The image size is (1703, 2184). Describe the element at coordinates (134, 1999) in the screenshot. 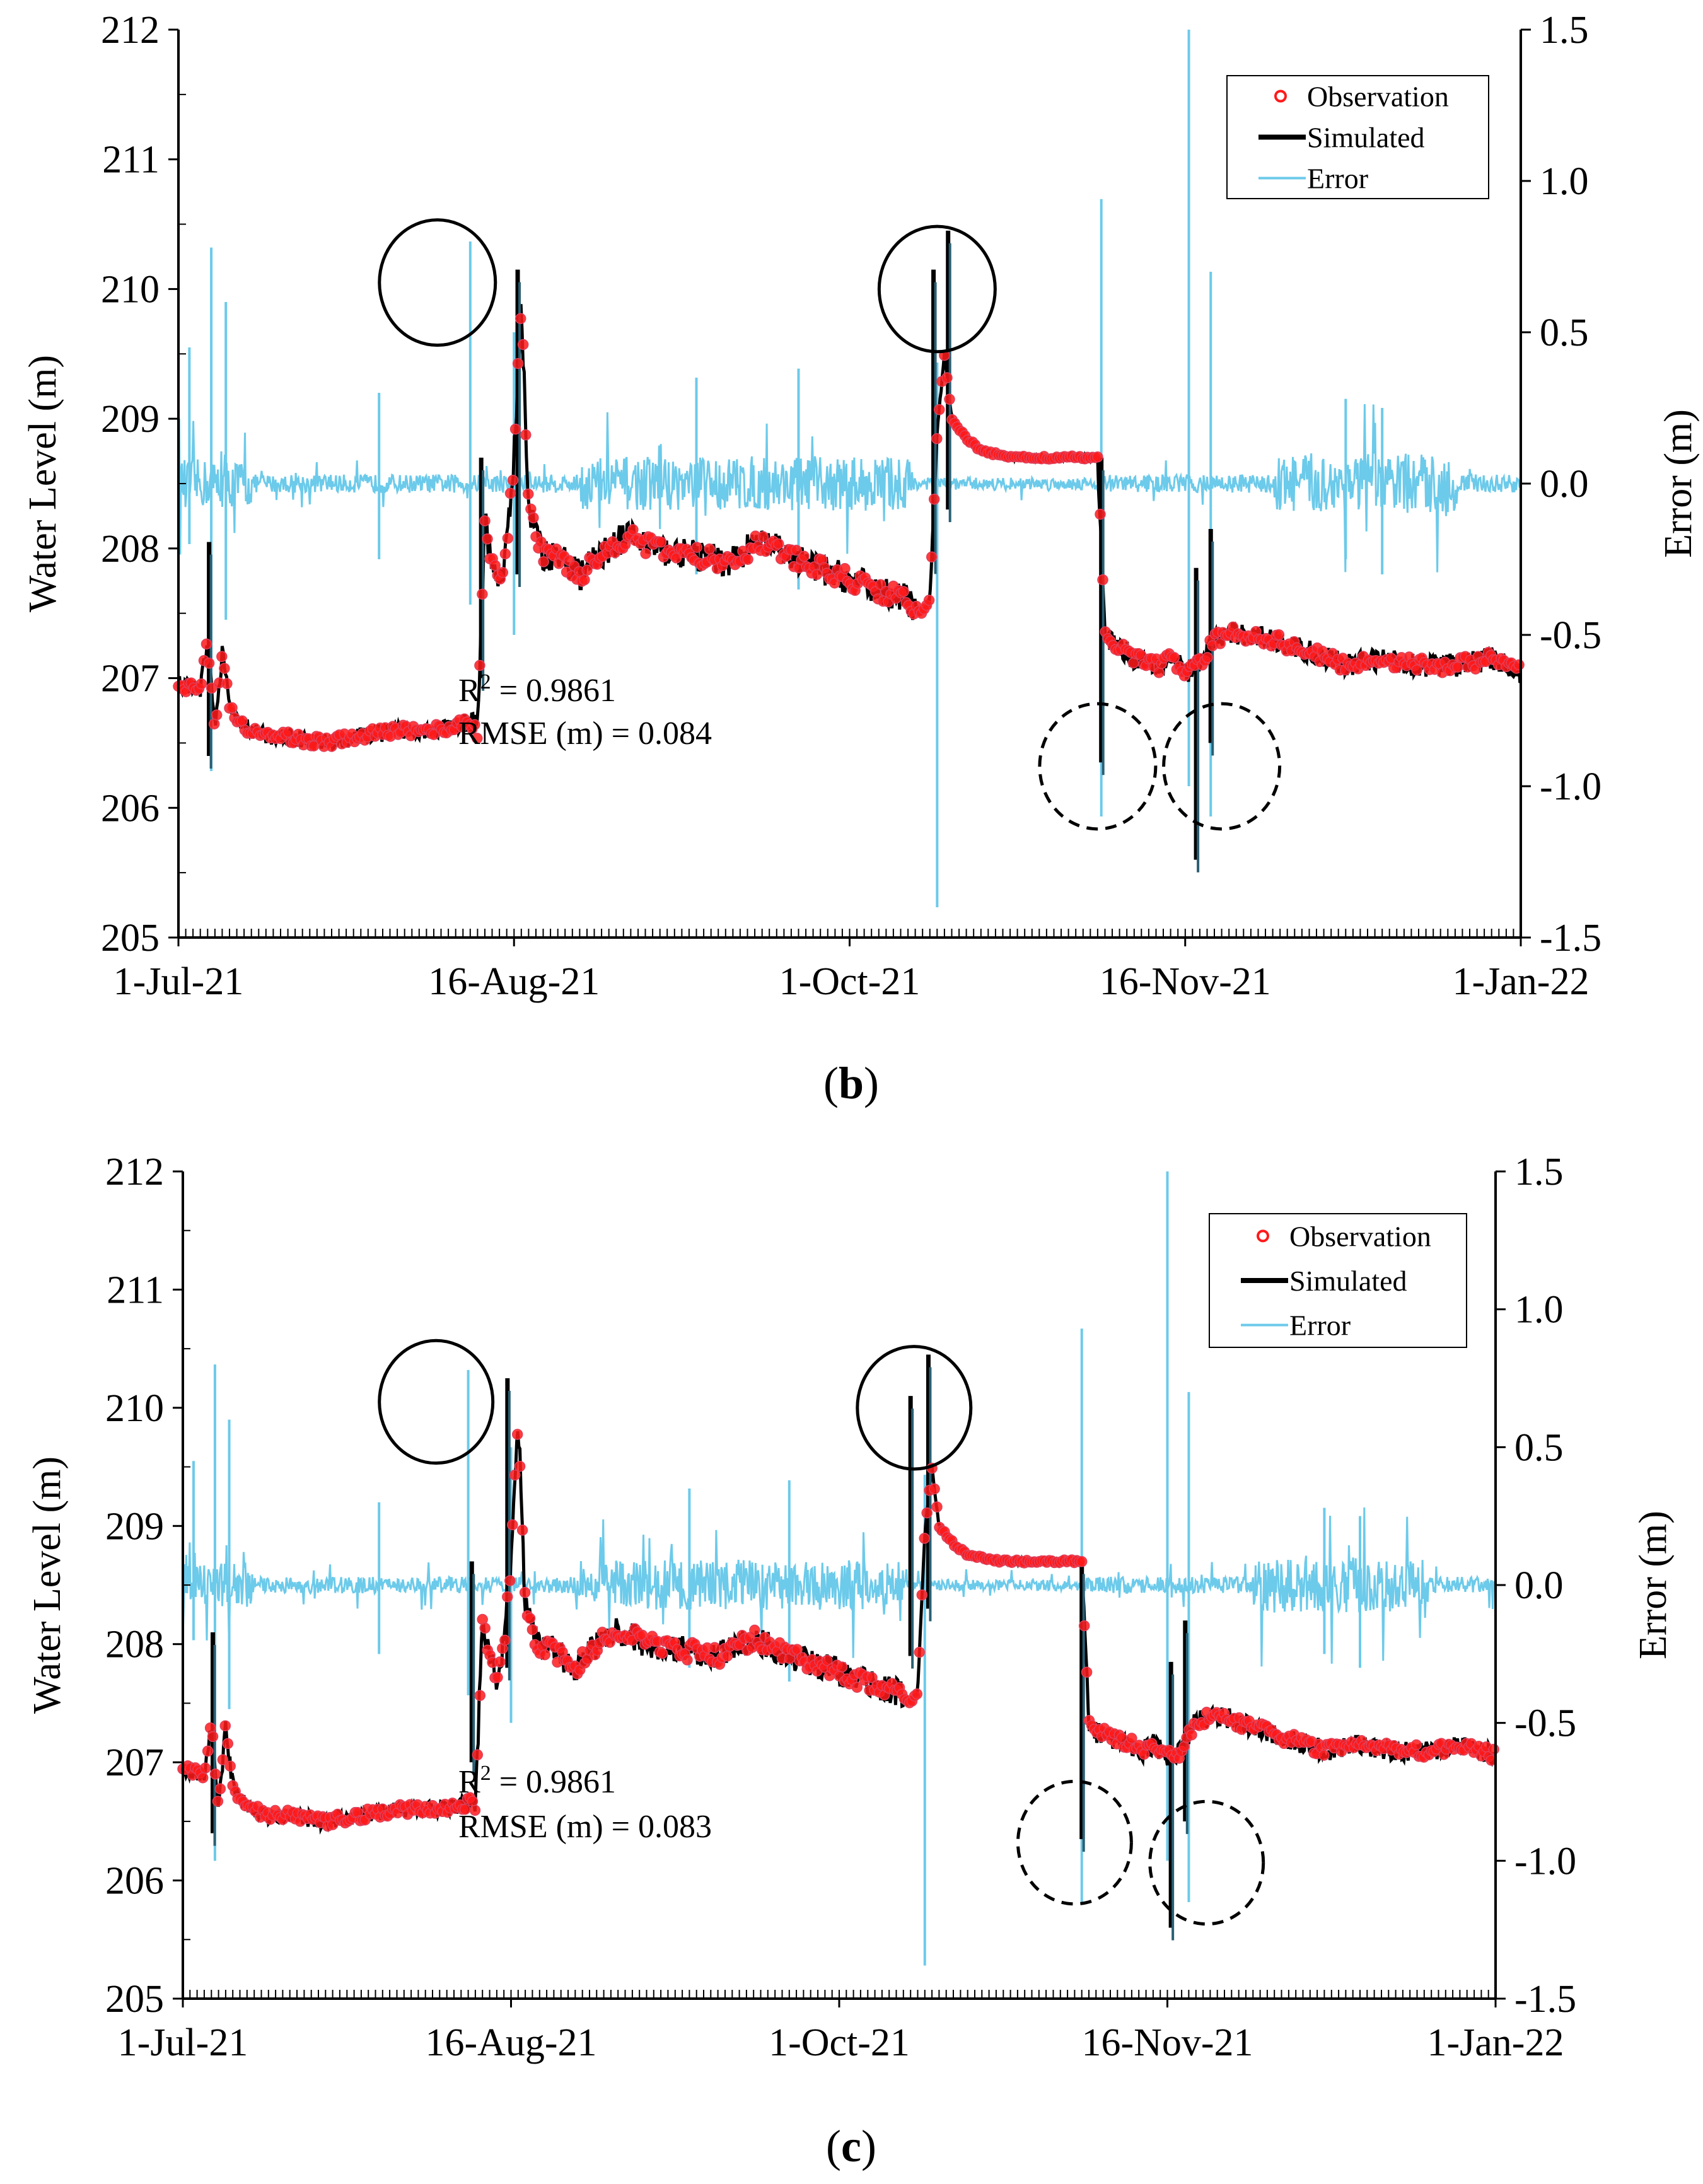

I see `y-tick-label: 205` at that location.